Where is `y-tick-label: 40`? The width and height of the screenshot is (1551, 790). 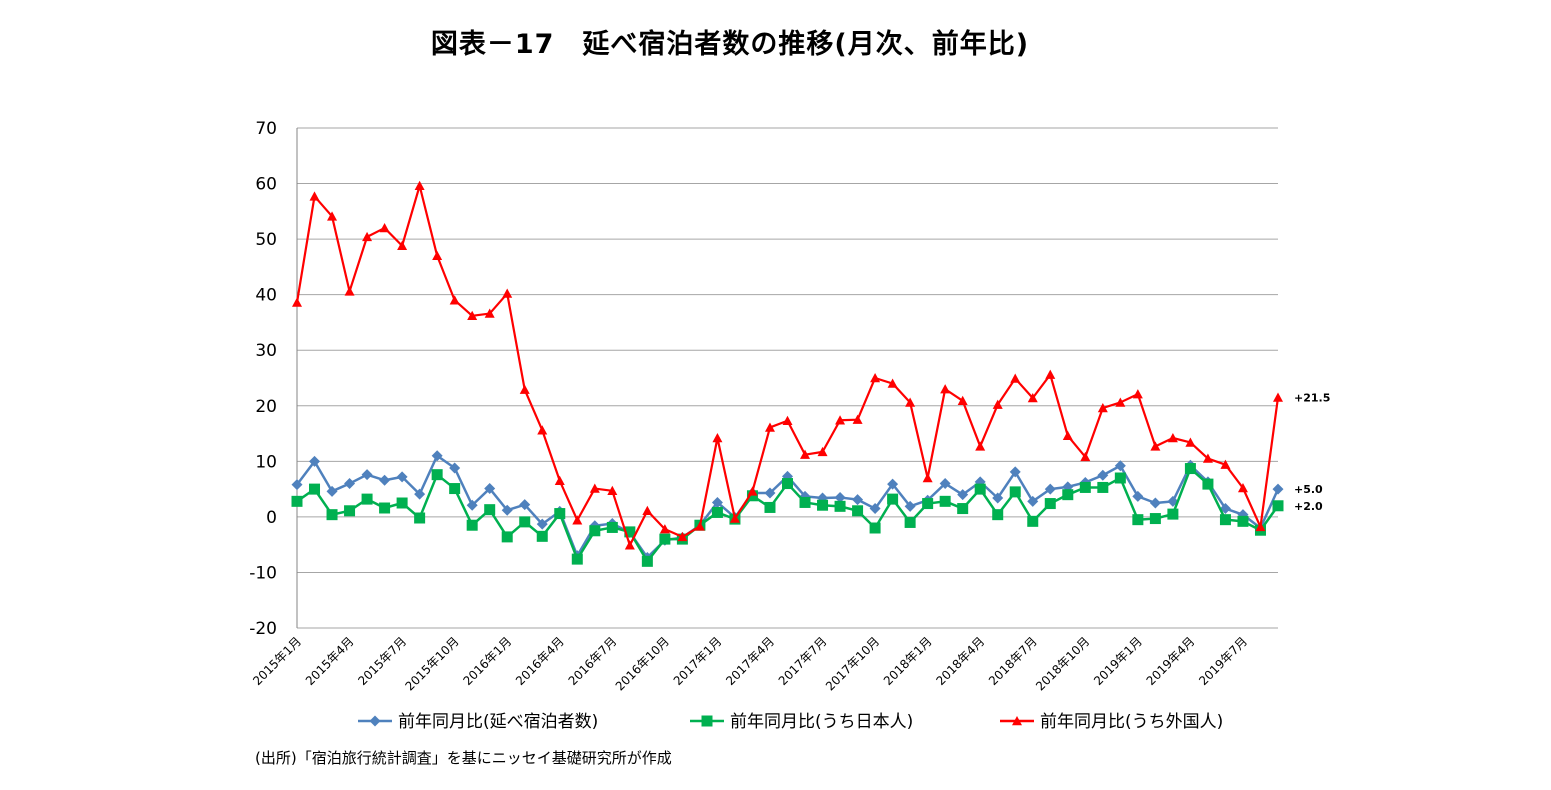 y-tick-label: 40 is located at coordinates (266, 296).